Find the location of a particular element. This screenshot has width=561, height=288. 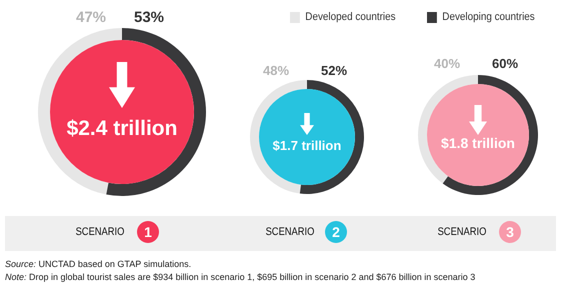

source-note: Source: UNCTAD based on GTAP simulations. is located at coordinates (98, 264).